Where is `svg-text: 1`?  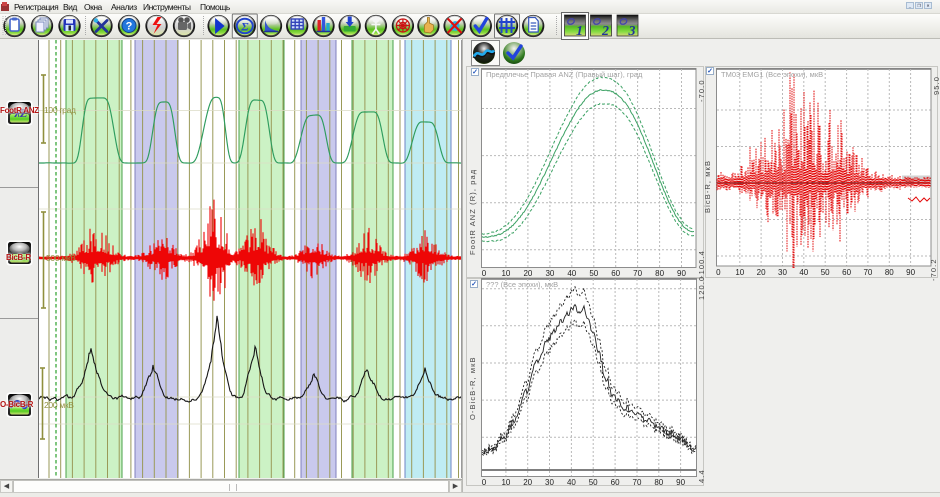
svg-text: 1 is located at coordinates (579, 31).